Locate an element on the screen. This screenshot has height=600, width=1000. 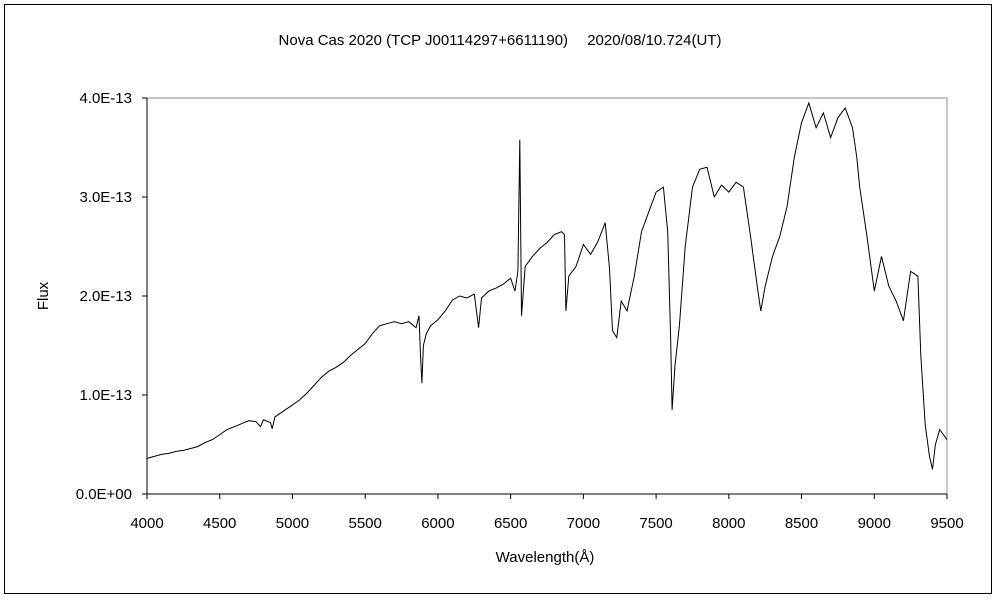
x-tick-label: 8500 is located at coordinates (801, 523).